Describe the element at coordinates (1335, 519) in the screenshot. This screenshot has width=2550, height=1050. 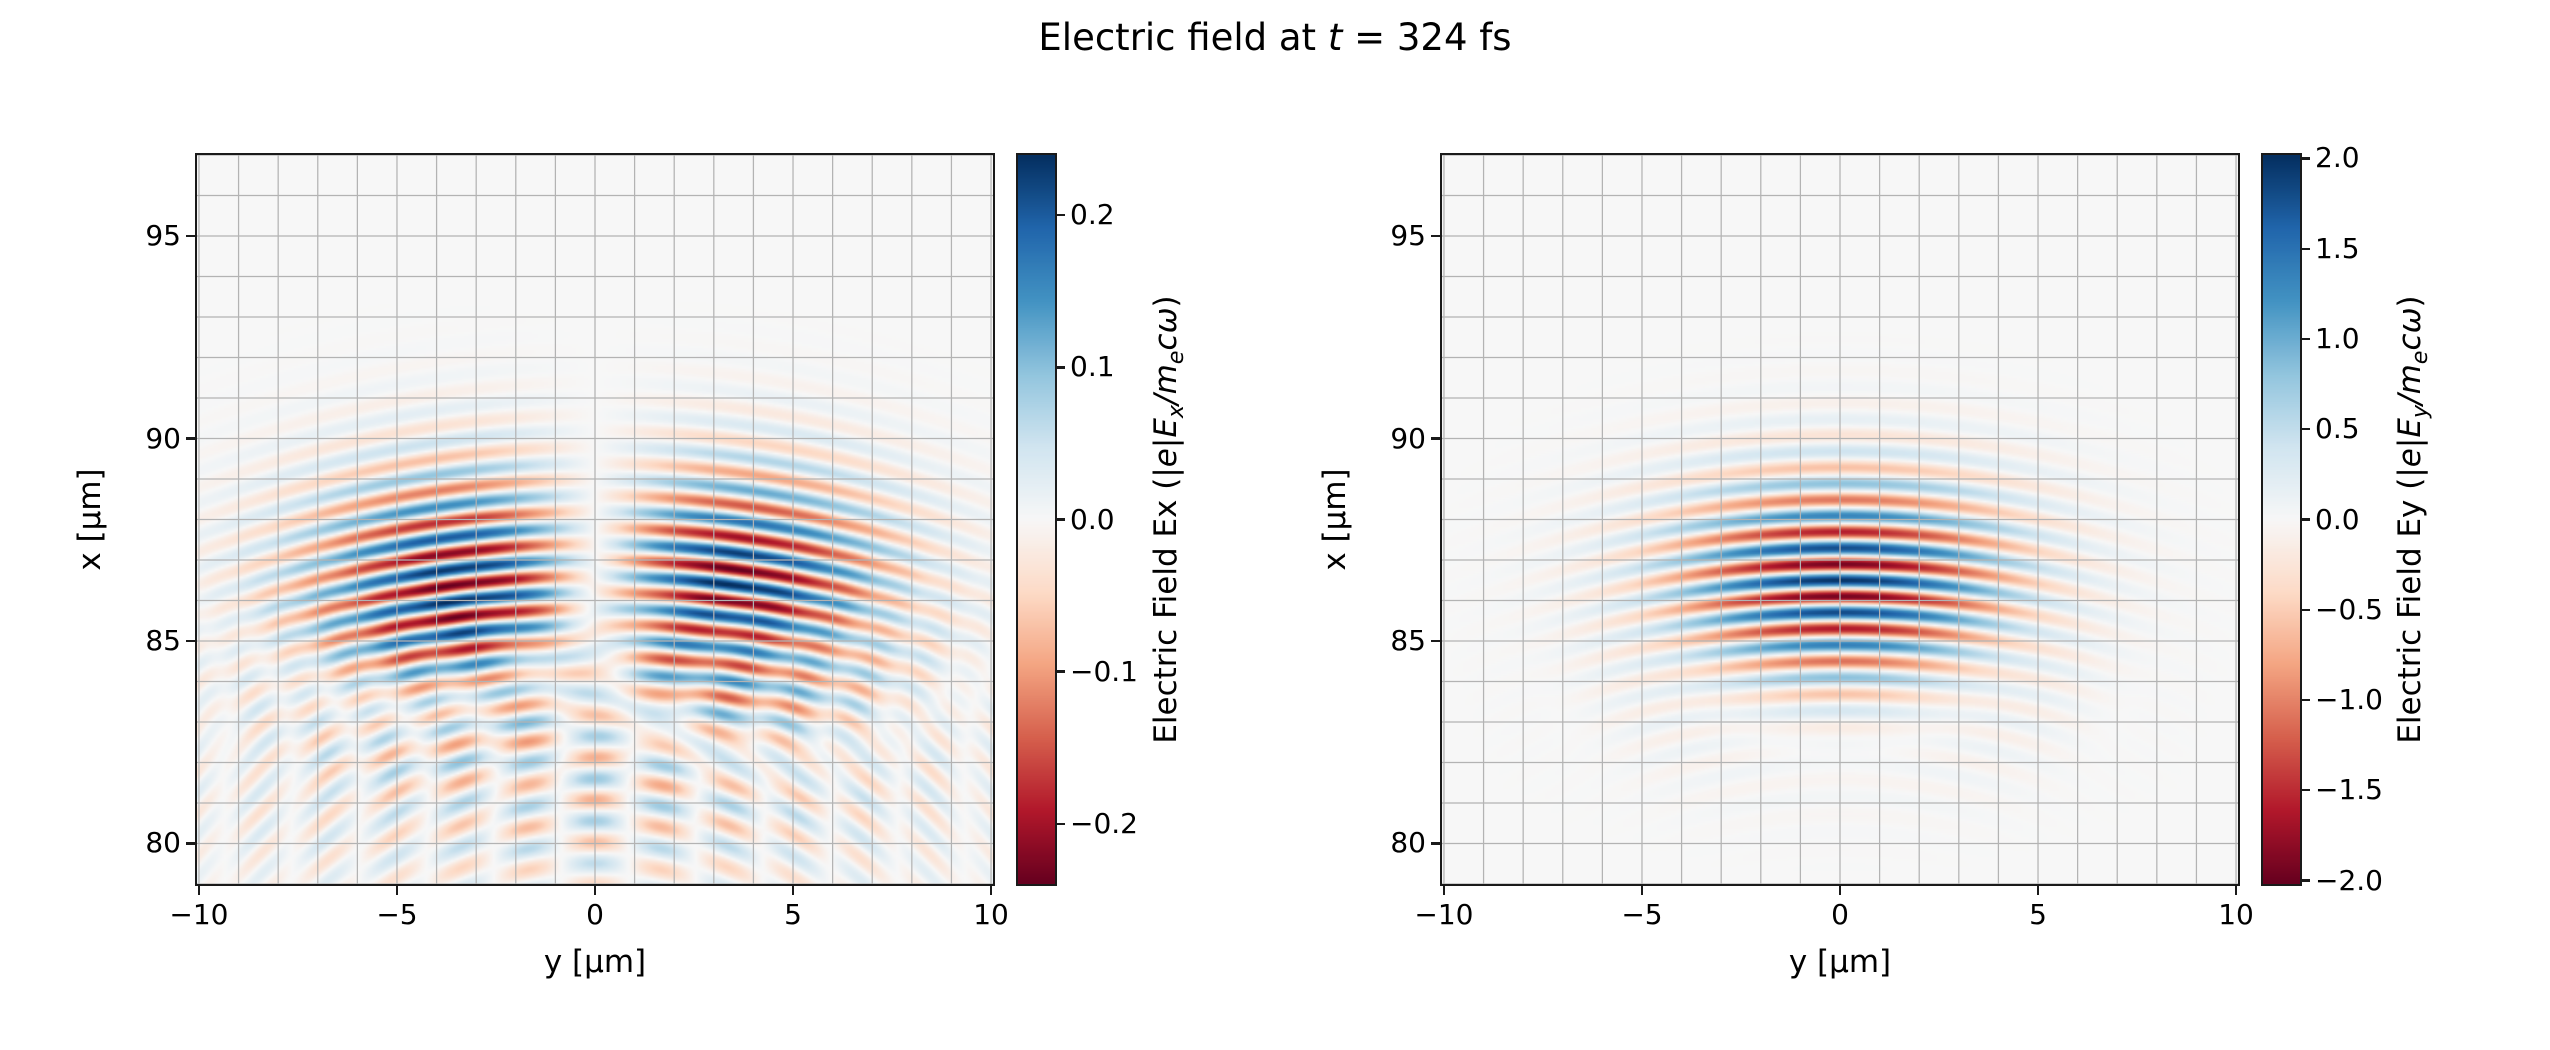
I see `panel-ey-ylabel: x [μm]` at that location.